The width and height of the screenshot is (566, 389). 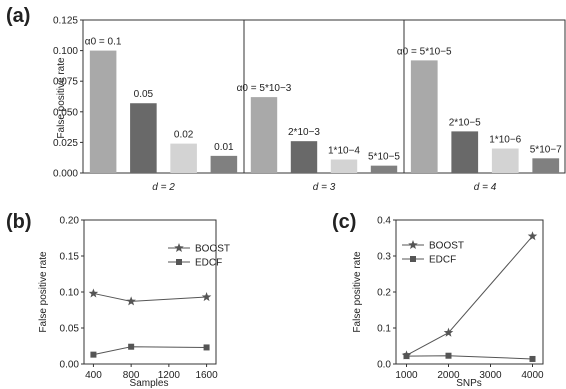 What do you see at coordinates (384, 365) in the screenshot?
I see `panel-c-ytick-label: 0.0` at bounding box center [384, 365].